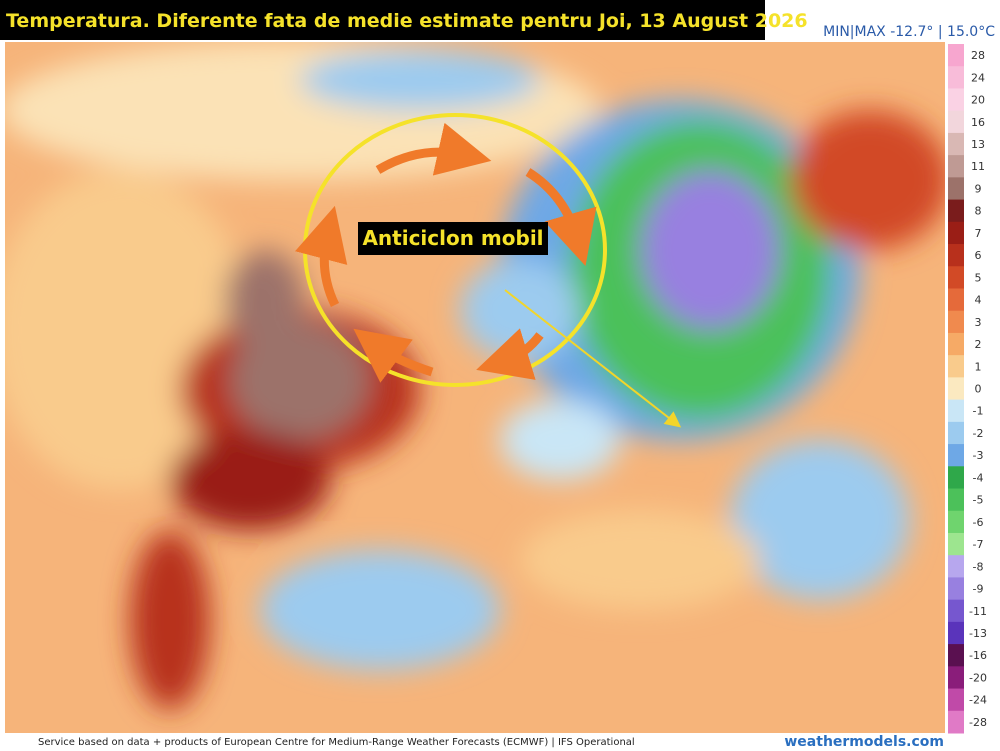 The height and width of the screenshot is (751, 1000). Describe the element at coordinates (978, 477) in the screenshot. I see `legend-label: -4` at that location.